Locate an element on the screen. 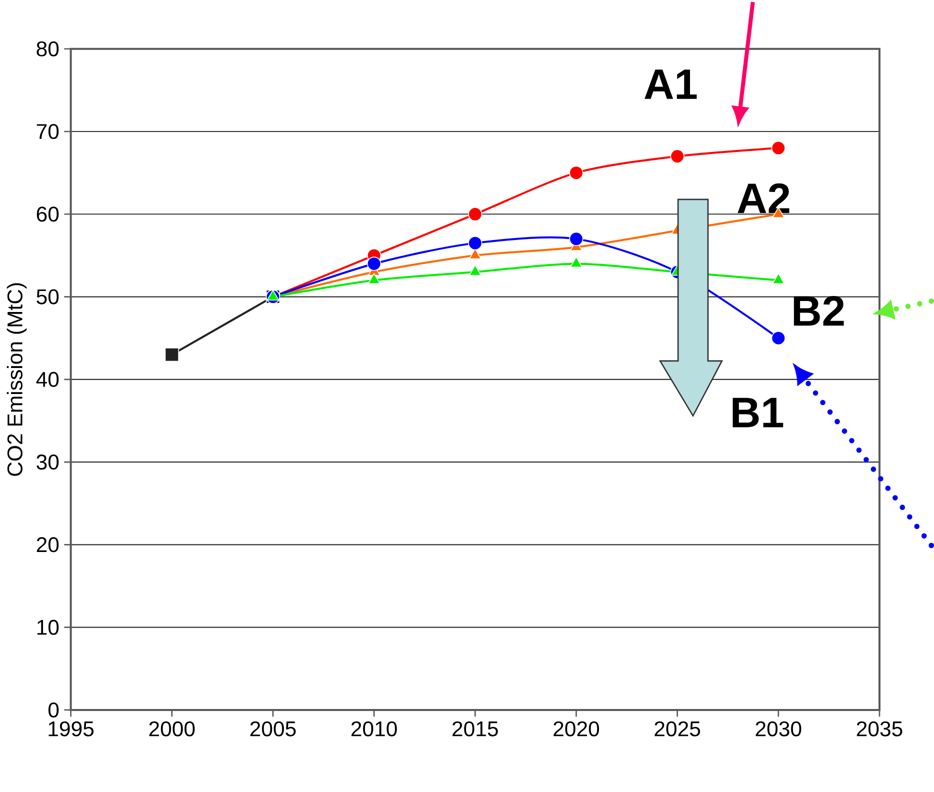  series-label: A1 is located at coordinates (670, 84).